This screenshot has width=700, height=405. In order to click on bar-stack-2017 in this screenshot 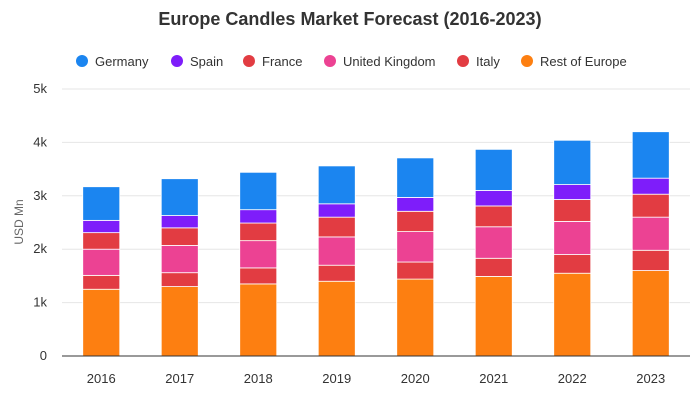, I will do `click(179, 267)`.